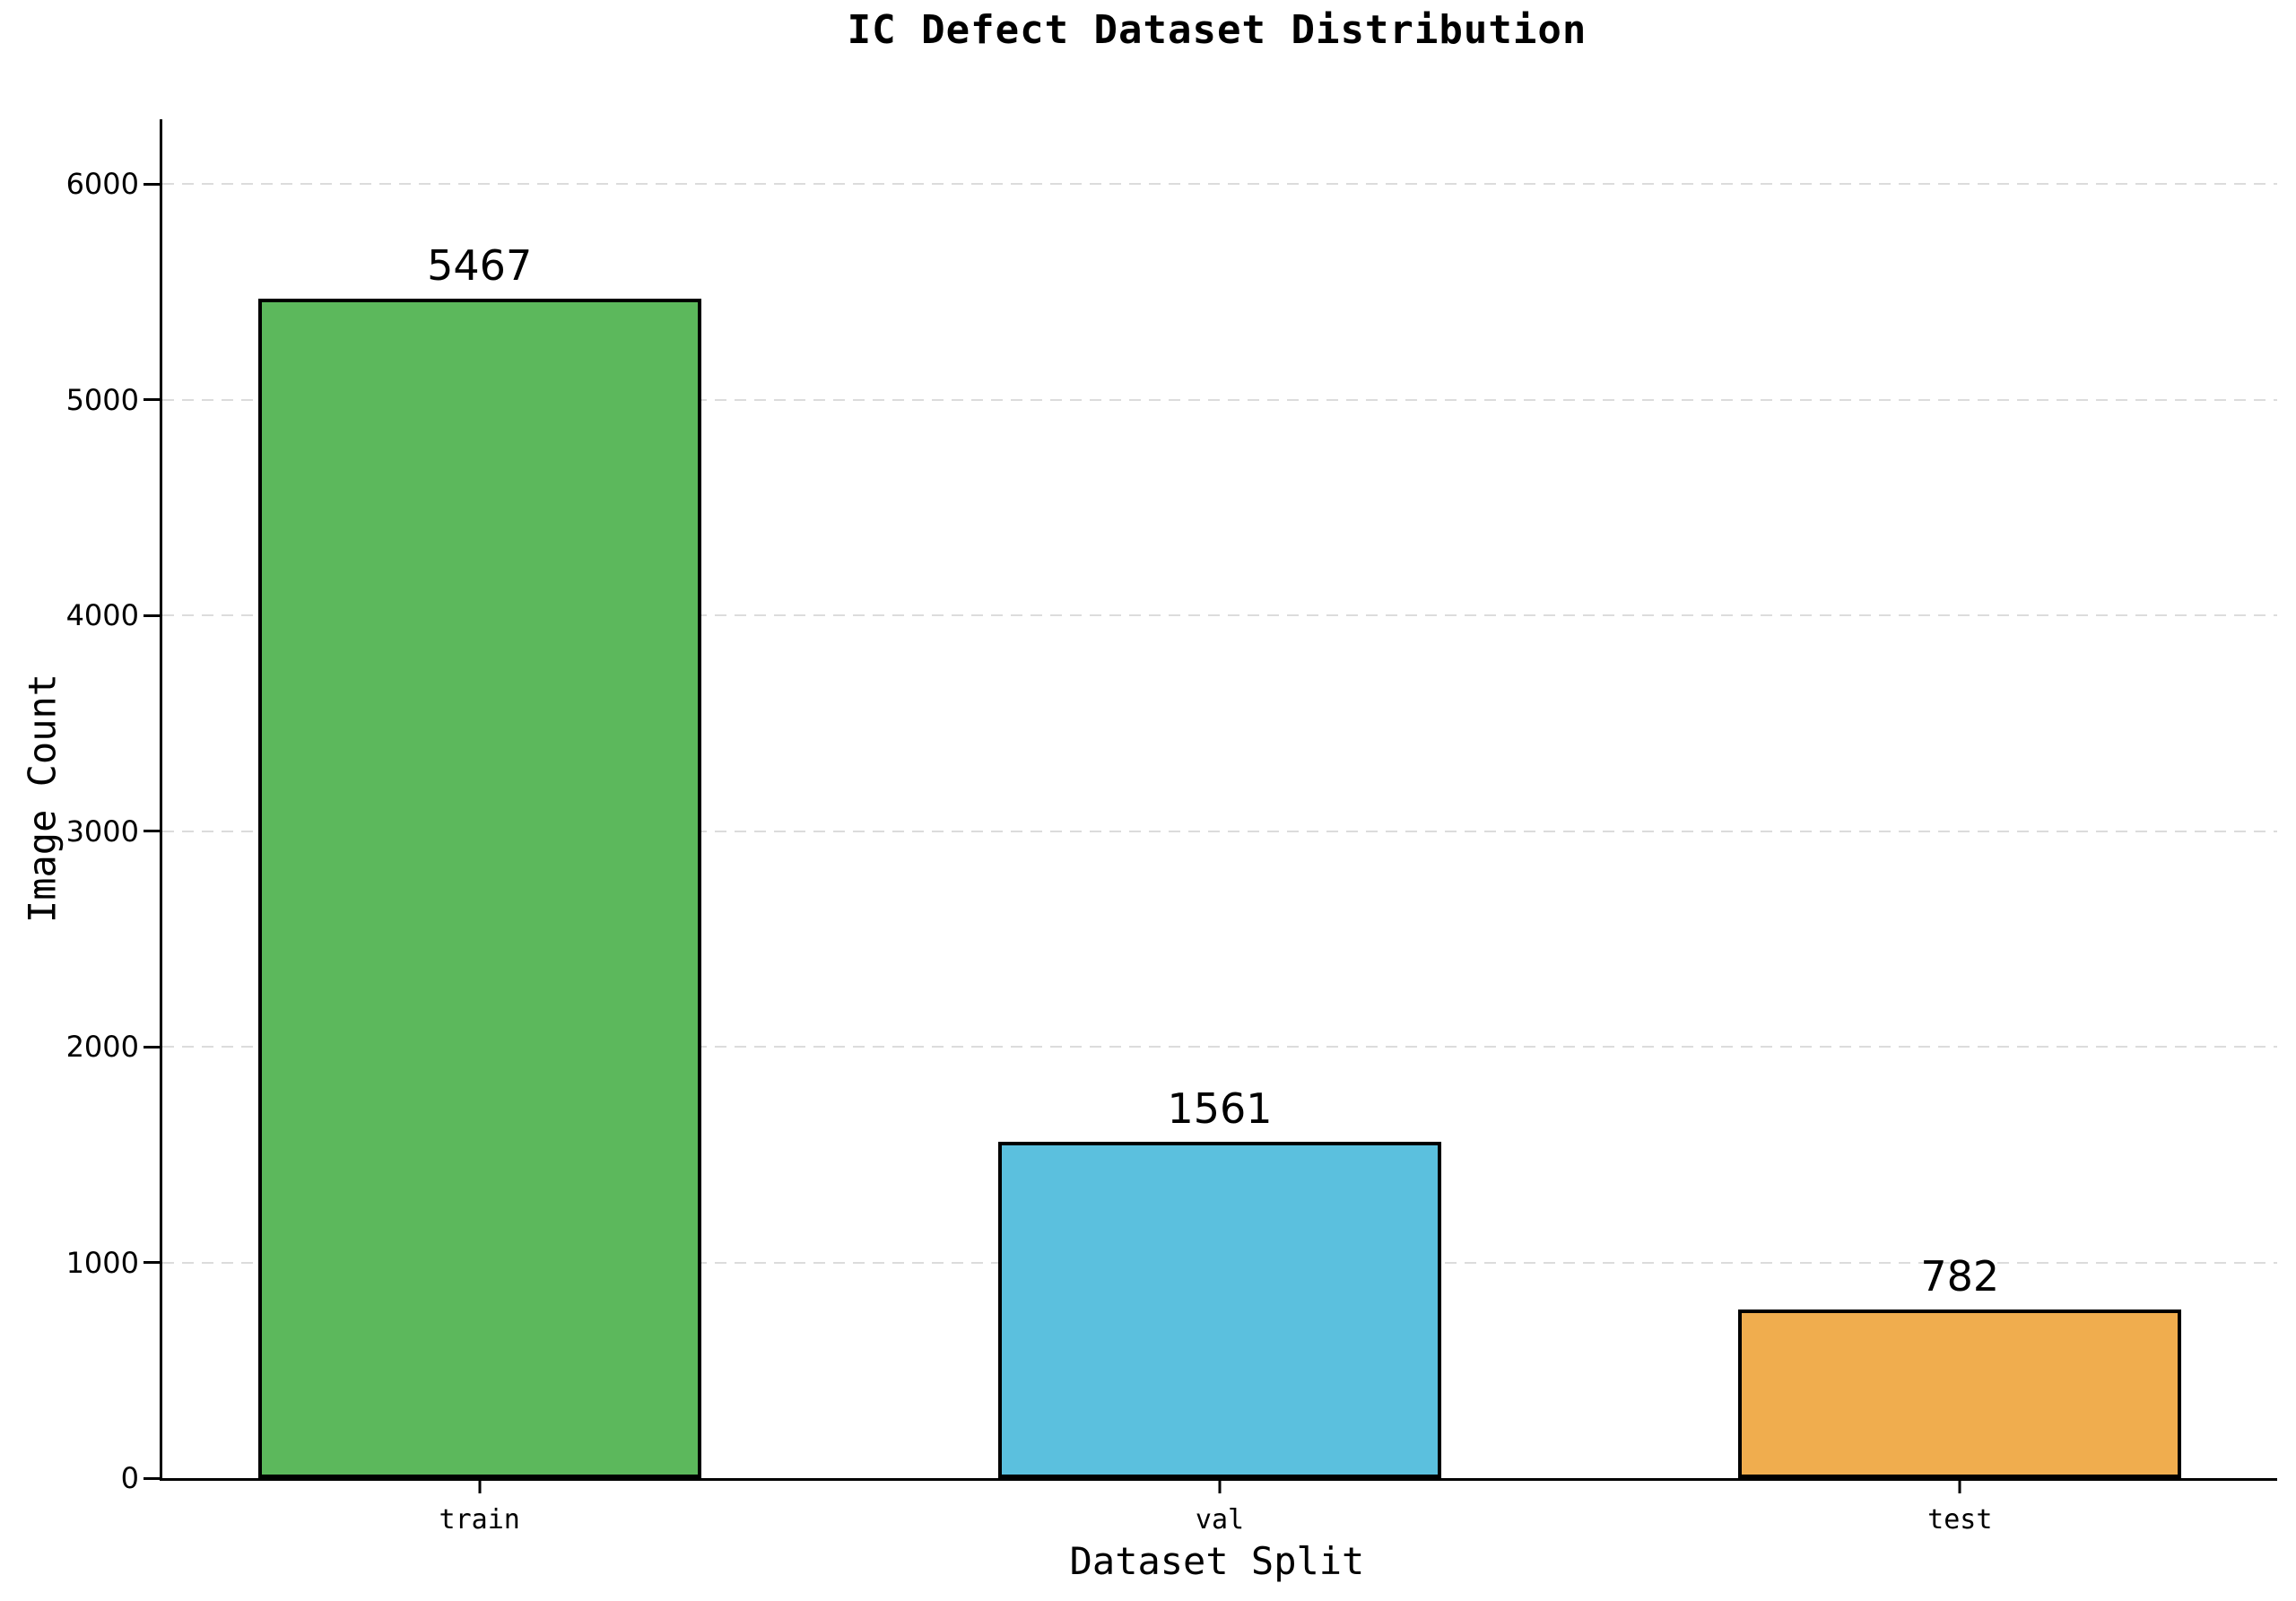  What do you see at coordinates (1960, 1520) in the screenshot?
I see `x-tick-label-test: test` at bounding box center [1960, 1520].